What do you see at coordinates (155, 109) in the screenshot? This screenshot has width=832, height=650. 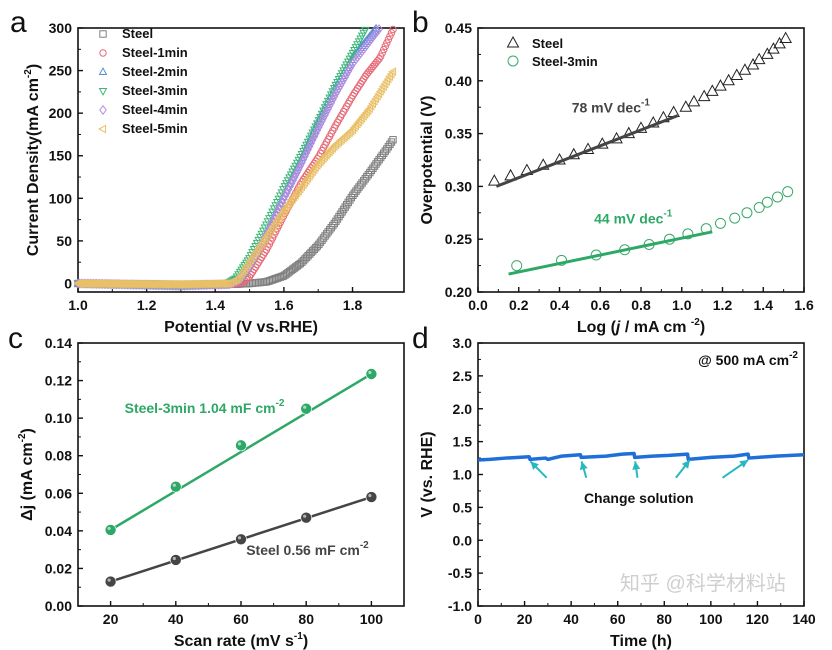 I see `legend-label: Steel-4min` at bounding box center [155, 109].